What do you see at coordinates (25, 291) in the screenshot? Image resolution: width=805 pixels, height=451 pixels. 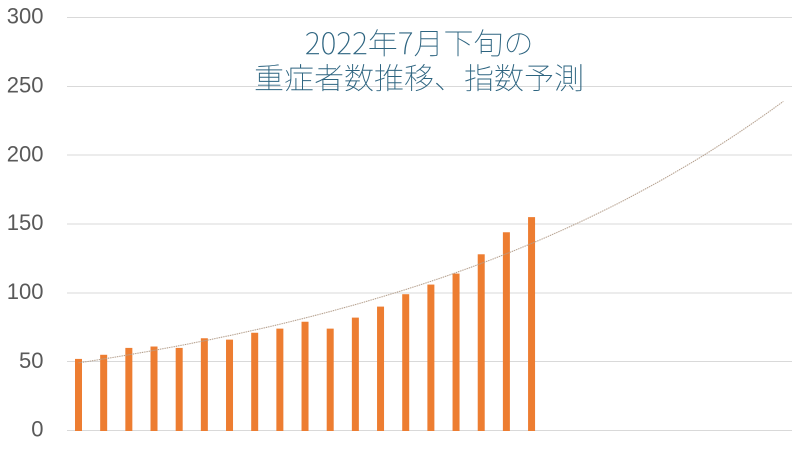 I see `svg-text: 100` at bounding box center [25, 291].